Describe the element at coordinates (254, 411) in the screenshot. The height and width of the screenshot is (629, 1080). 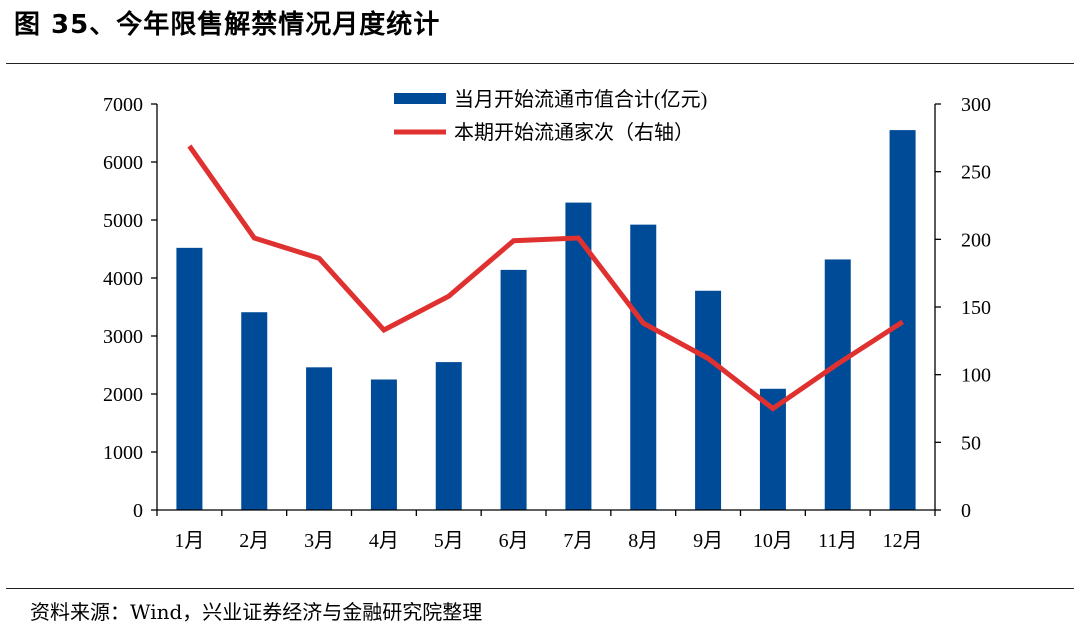
I see `bar-2月` at that location.